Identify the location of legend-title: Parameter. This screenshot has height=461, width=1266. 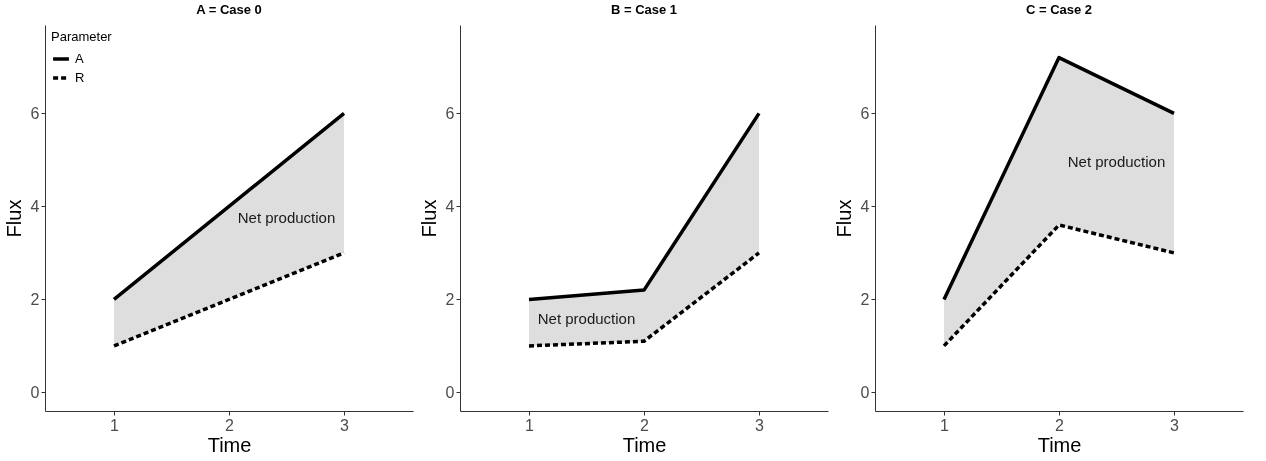
(82, 36).